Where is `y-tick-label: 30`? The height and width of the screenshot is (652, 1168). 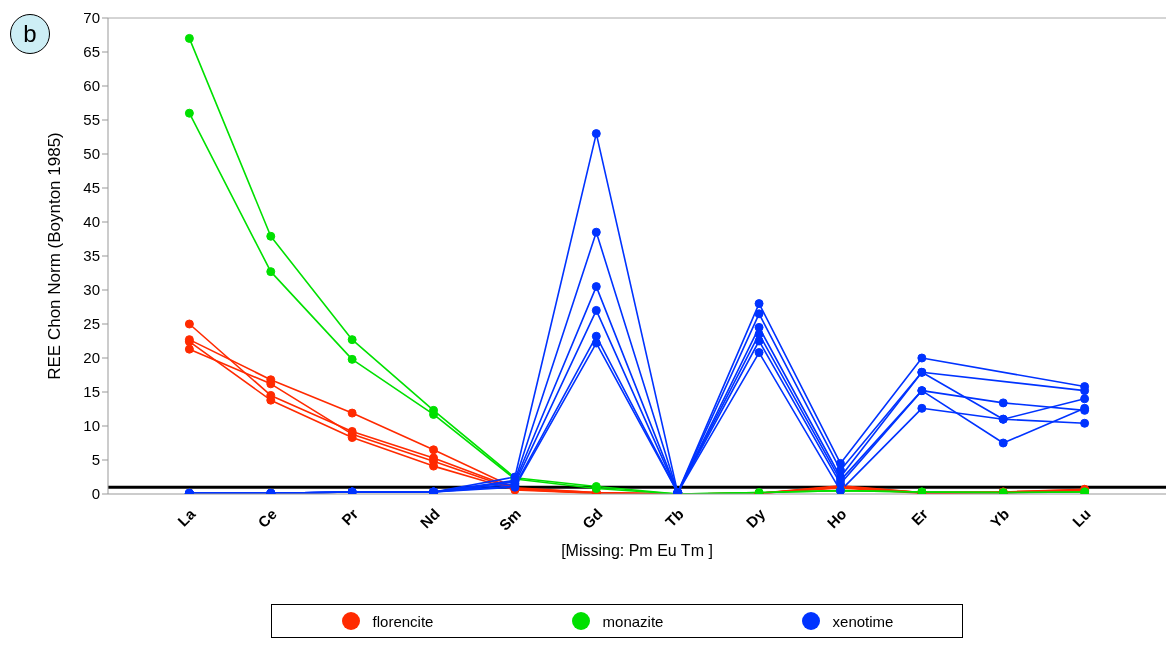
y-tick-label: 30 is located at coordinates (91, 290).